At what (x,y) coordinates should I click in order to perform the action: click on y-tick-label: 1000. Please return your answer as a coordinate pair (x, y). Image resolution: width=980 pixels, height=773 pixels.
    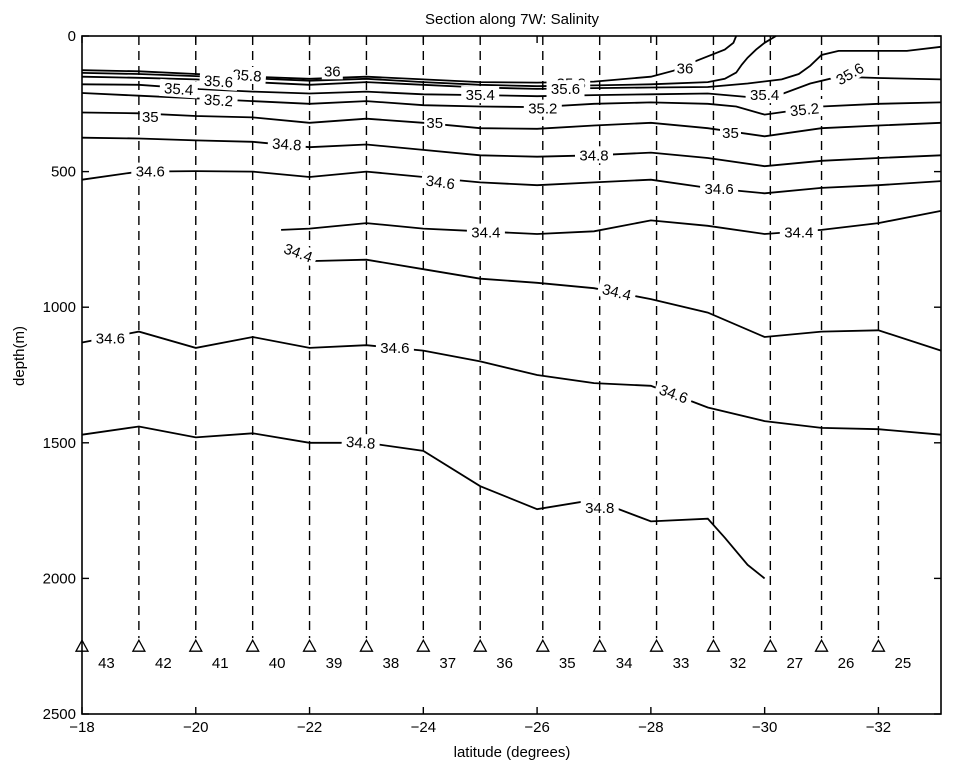
    Looking at the image, I should click on (59, 307).